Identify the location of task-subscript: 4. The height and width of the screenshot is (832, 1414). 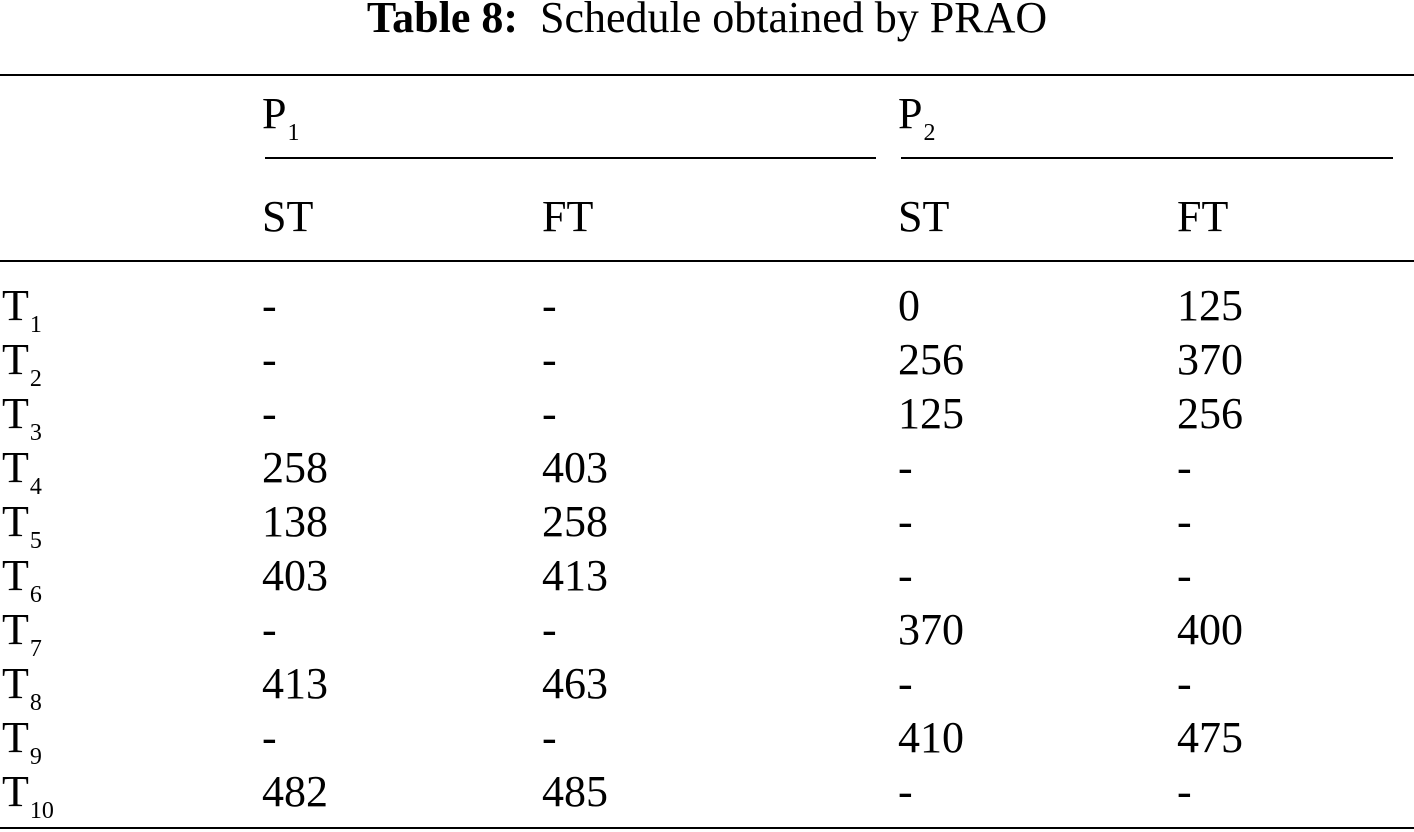
(35, 487).